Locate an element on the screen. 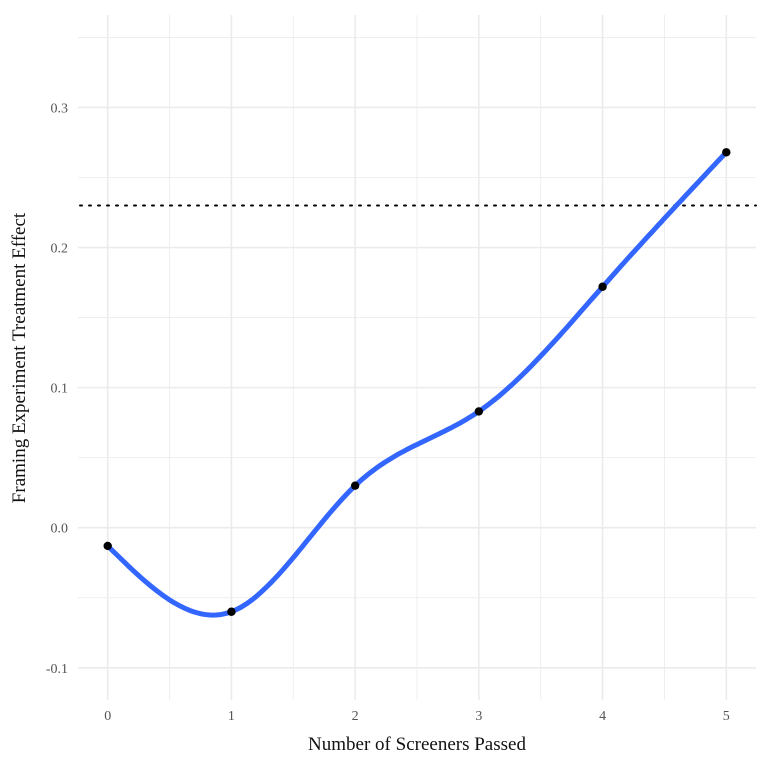 Image resolution: width=768 pixels, height=768 pixels. x-tick-label: 2 is located at coordinates (355, 716).